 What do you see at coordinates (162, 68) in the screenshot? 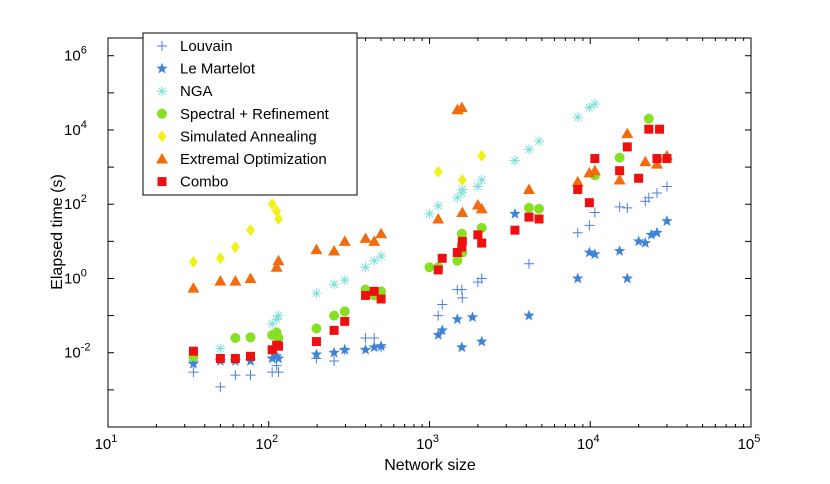
I see `legend-marker-le-martelot` at bounding box center [162, 68].